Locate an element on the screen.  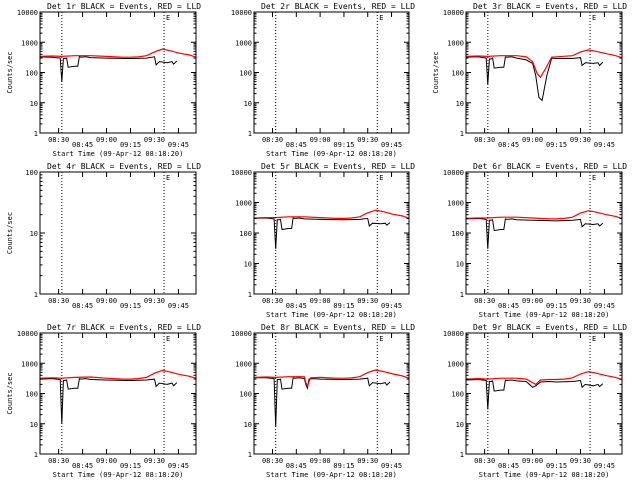
panel-title: Det 3r BLACK = Events, RED = LLD is located at coordinates (550, 6).